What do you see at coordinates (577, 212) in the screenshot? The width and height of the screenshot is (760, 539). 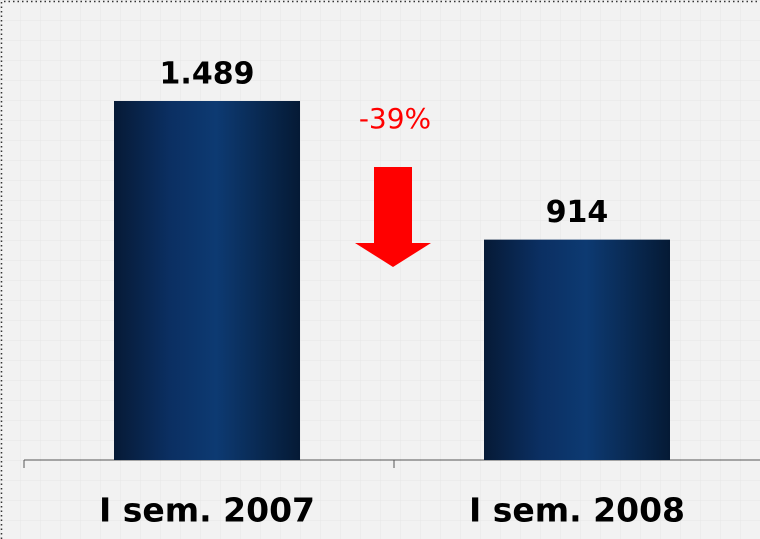 I see `value-label: 914` at bounding box center [577, 212].